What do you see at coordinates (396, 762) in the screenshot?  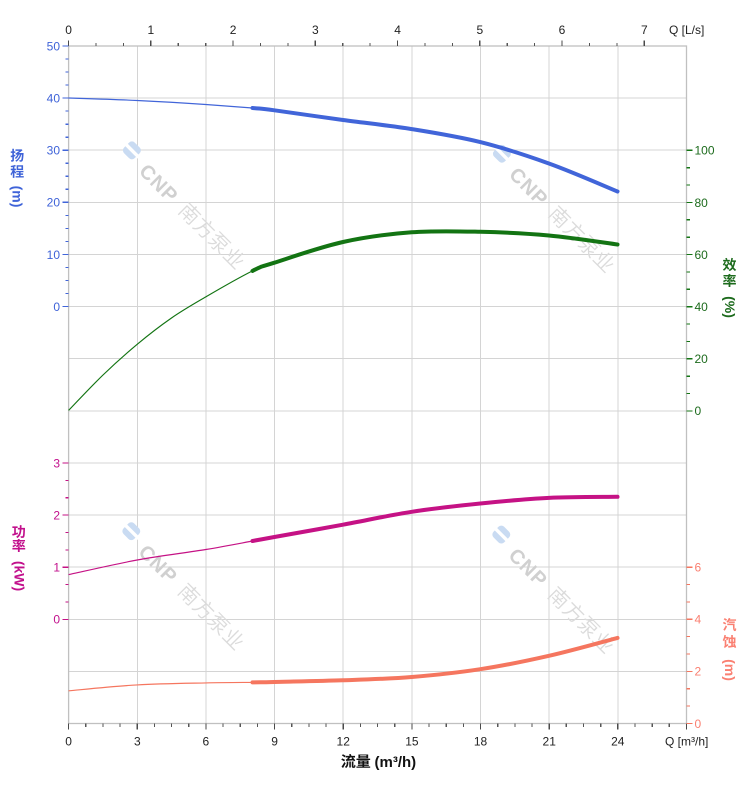 I see `svg-text: (m³/h)` at bounding box center [396, 762].